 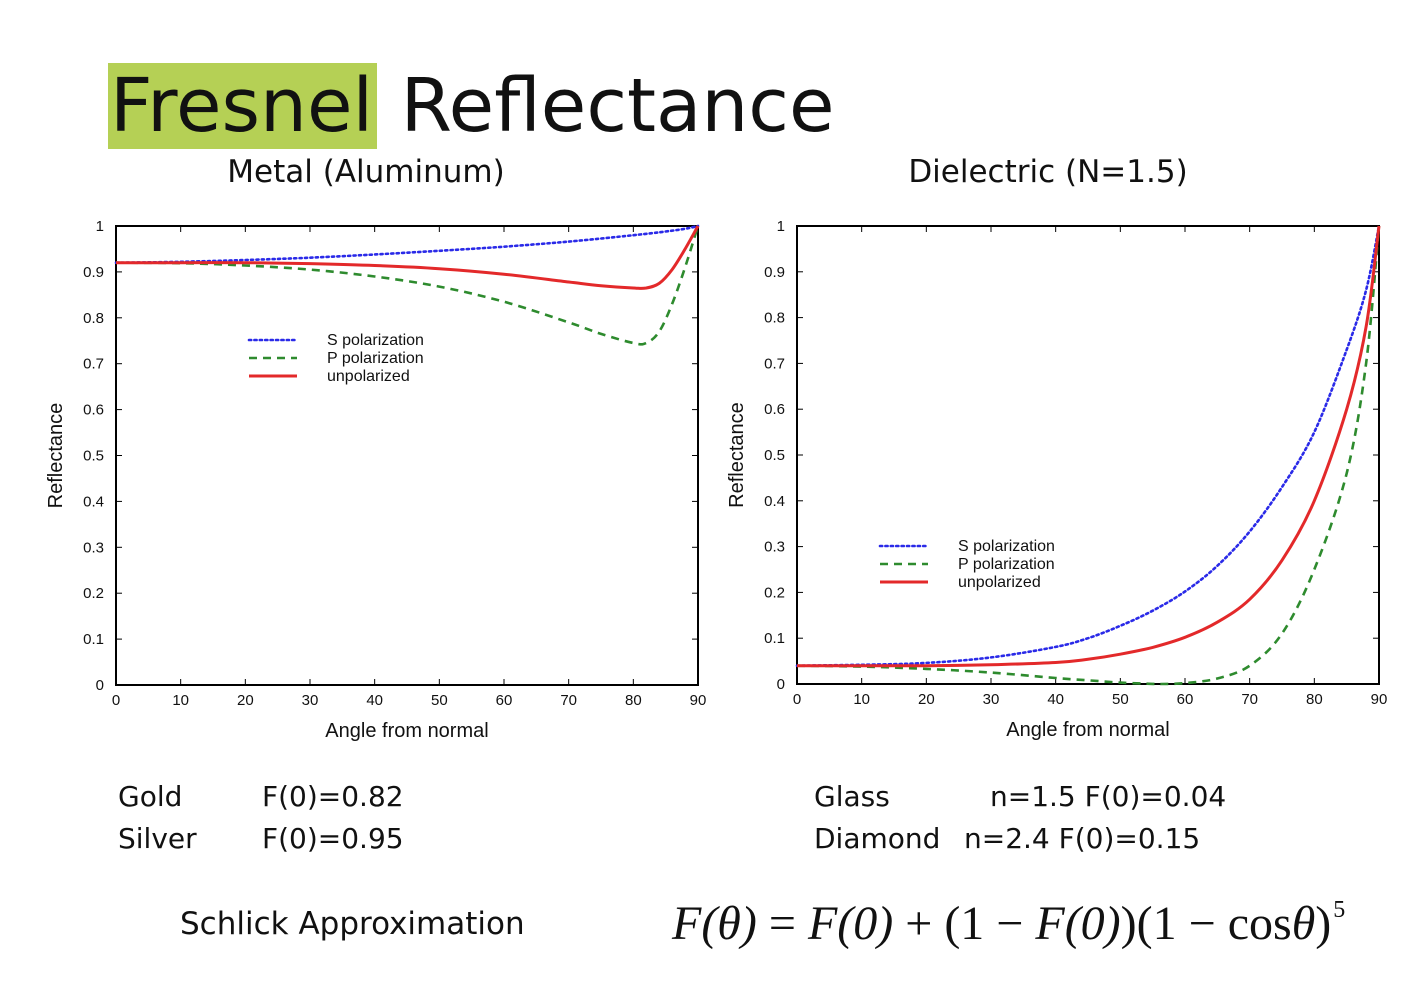 I want to click on title-highlight: Fresnel, so click(x=243, y=106).